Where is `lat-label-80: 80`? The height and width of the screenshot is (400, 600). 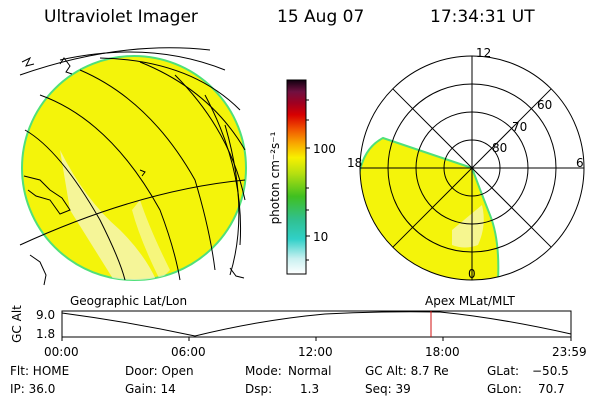
lat-label-80: 80 is located at coordinates (500, 148).